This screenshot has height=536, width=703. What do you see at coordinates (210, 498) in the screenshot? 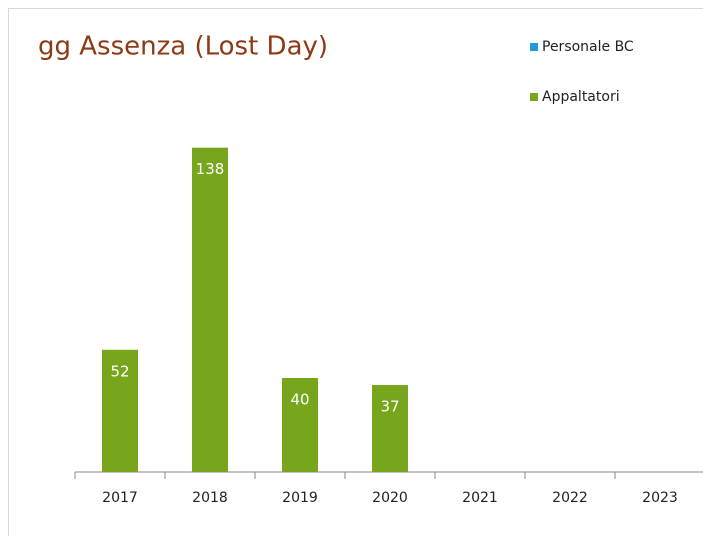
I see `x-tick-label: 2018` at bounding box center [210, 498].